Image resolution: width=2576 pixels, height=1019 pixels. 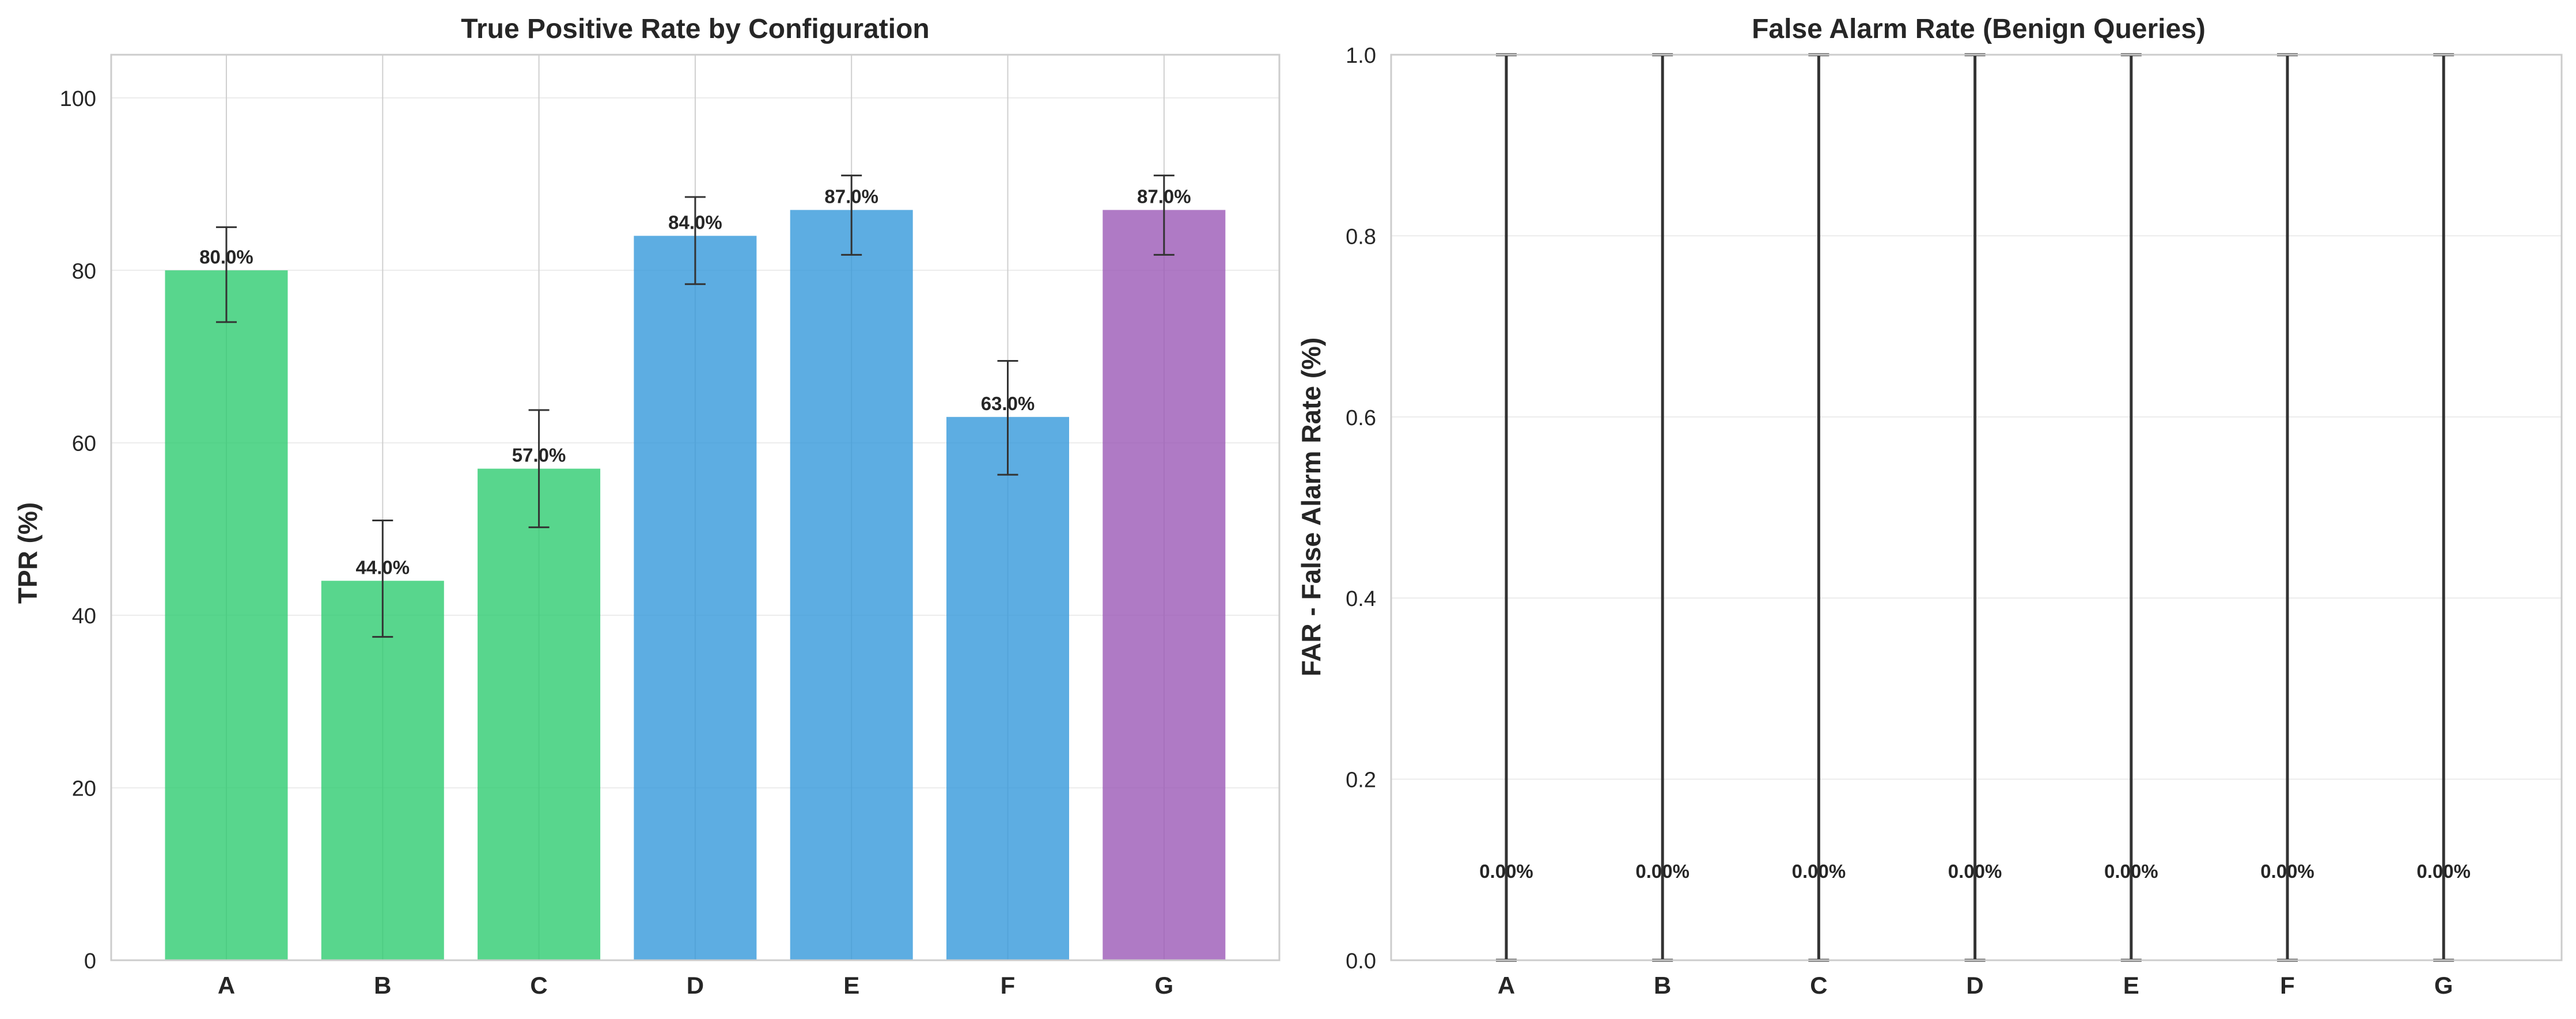 I want to click on tpr-error-bar-F, so click(x=1007, y=417).